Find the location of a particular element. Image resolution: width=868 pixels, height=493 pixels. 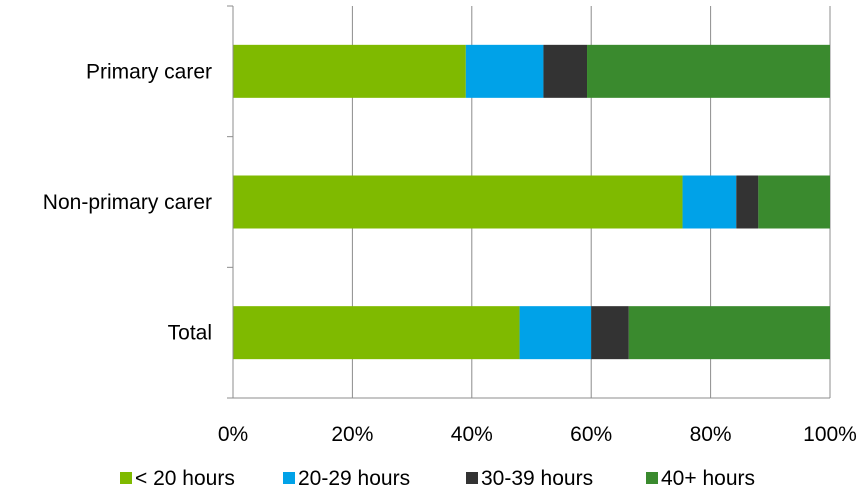

category-label: Non-primary carer is located at coordinates (127, 202).